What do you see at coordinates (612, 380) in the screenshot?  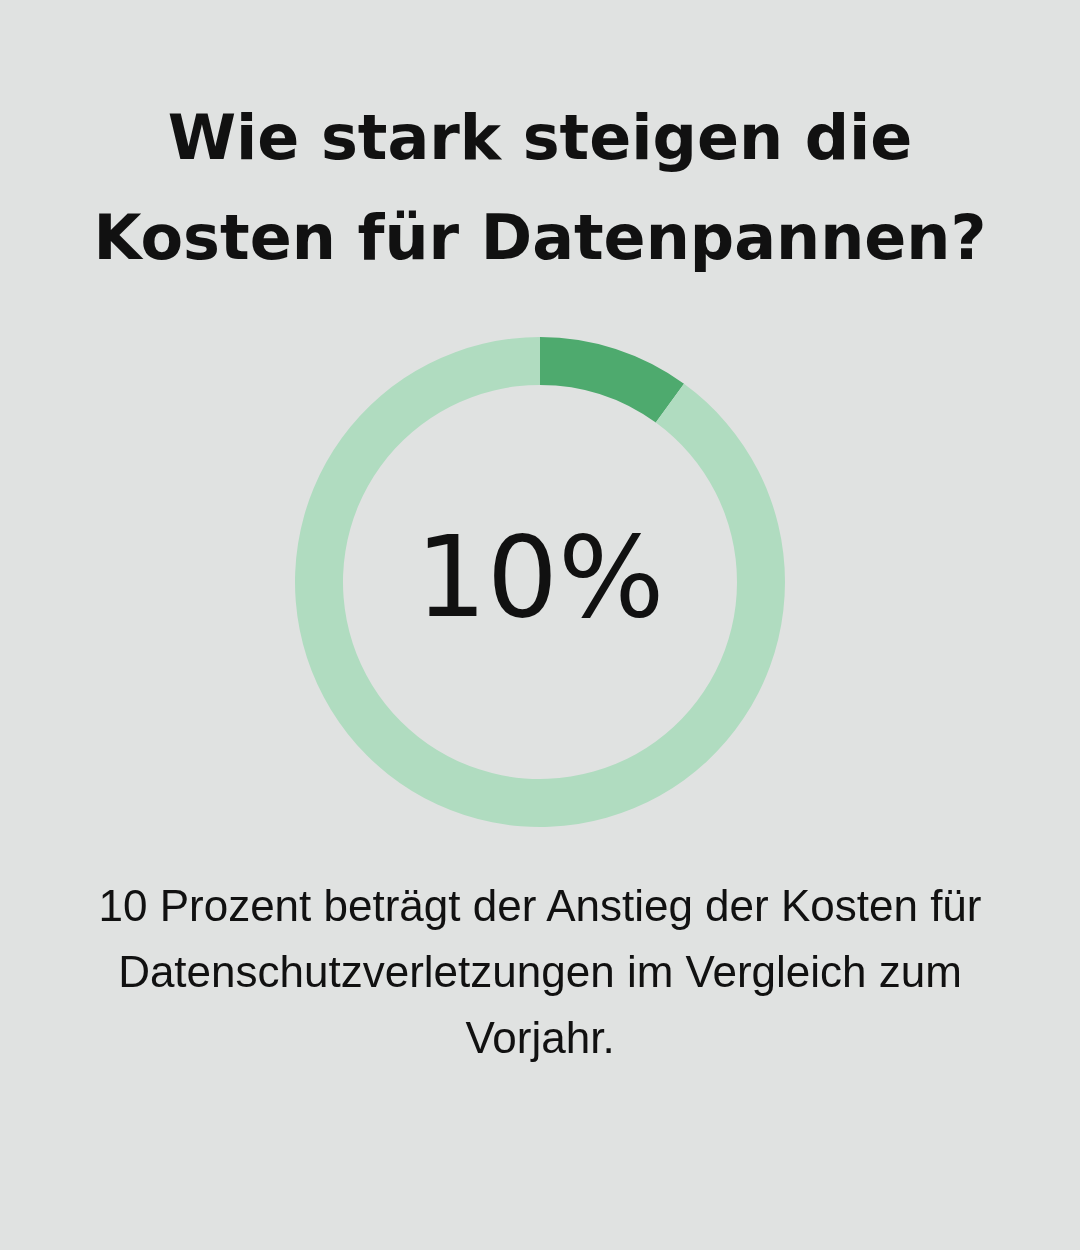 I see `donut-slice` at bounding box center [612, 380].